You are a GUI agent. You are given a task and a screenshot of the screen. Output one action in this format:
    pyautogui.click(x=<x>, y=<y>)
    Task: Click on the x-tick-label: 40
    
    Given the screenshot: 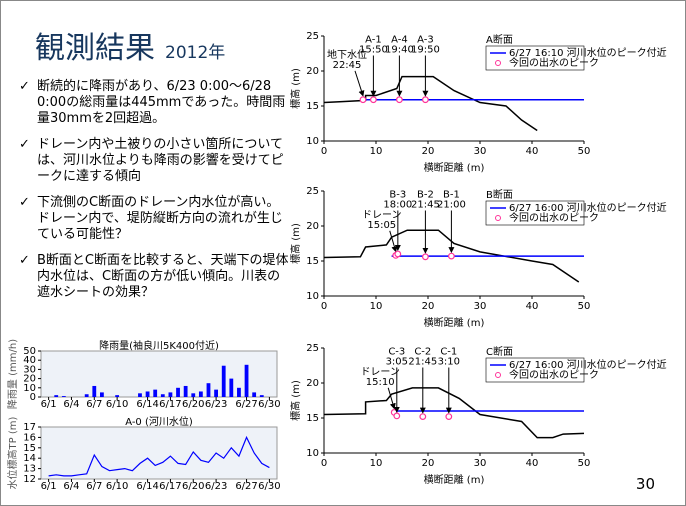 What is the action you would take?
    pyautogui.click(x=532, y=151)
    